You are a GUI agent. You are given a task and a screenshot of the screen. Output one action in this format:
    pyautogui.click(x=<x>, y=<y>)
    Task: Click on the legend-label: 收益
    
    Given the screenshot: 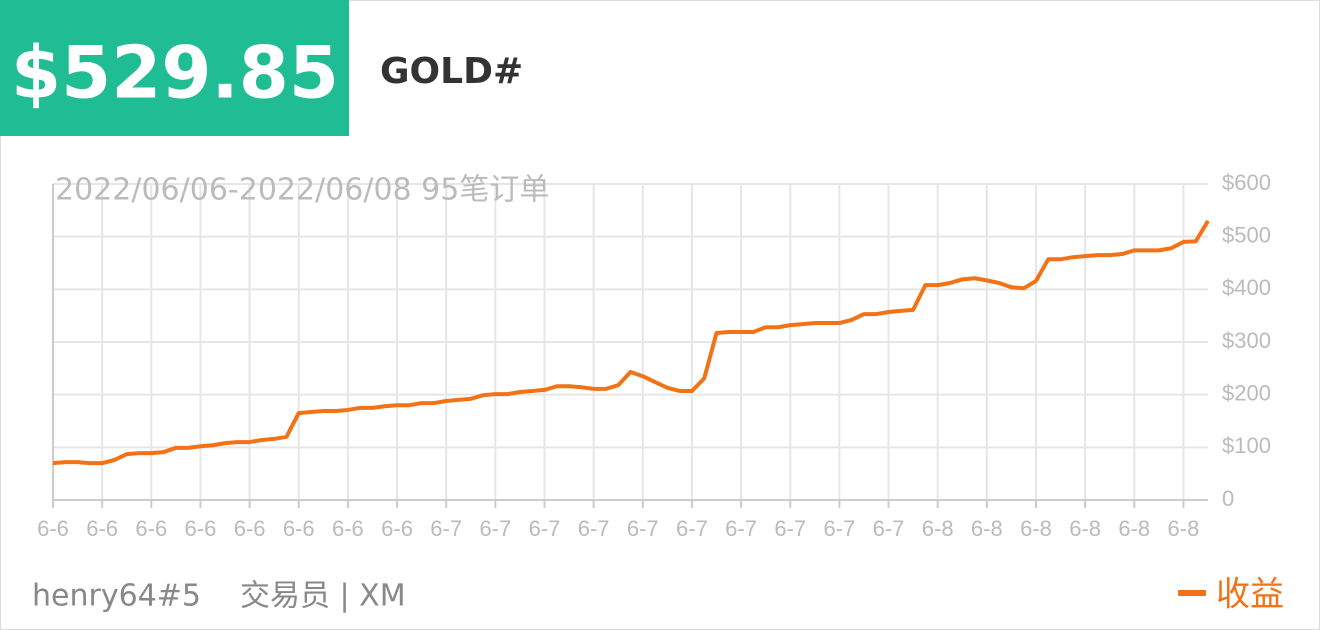 What is the action you would take?
    pyautogui.click(x=1250, y=595)
    